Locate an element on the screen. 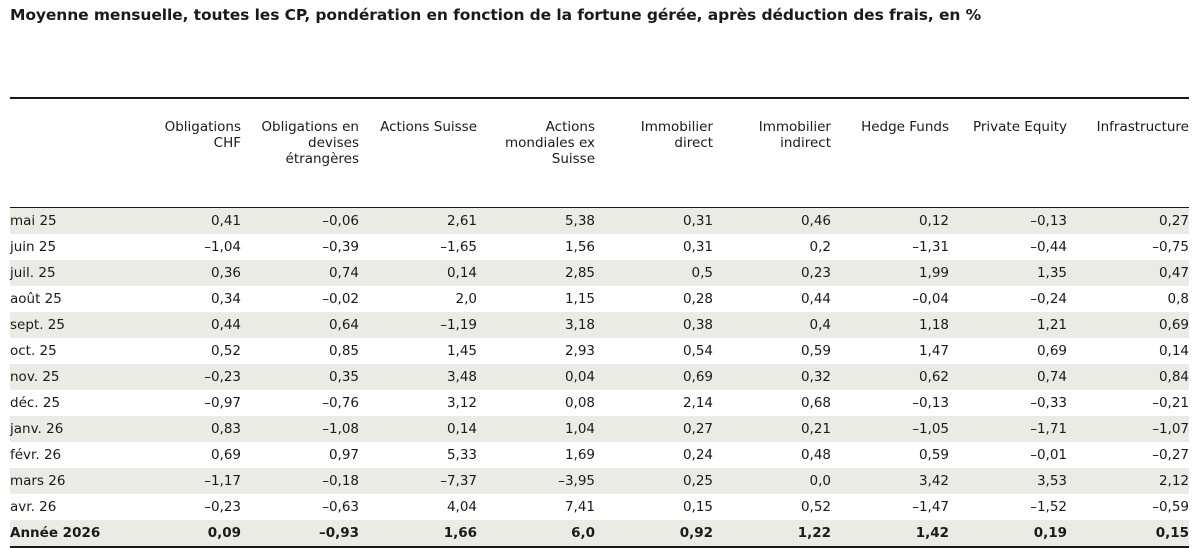 The image size is (1195, 548). cell-period: déc. 25 is located at coordinates (35, 403).